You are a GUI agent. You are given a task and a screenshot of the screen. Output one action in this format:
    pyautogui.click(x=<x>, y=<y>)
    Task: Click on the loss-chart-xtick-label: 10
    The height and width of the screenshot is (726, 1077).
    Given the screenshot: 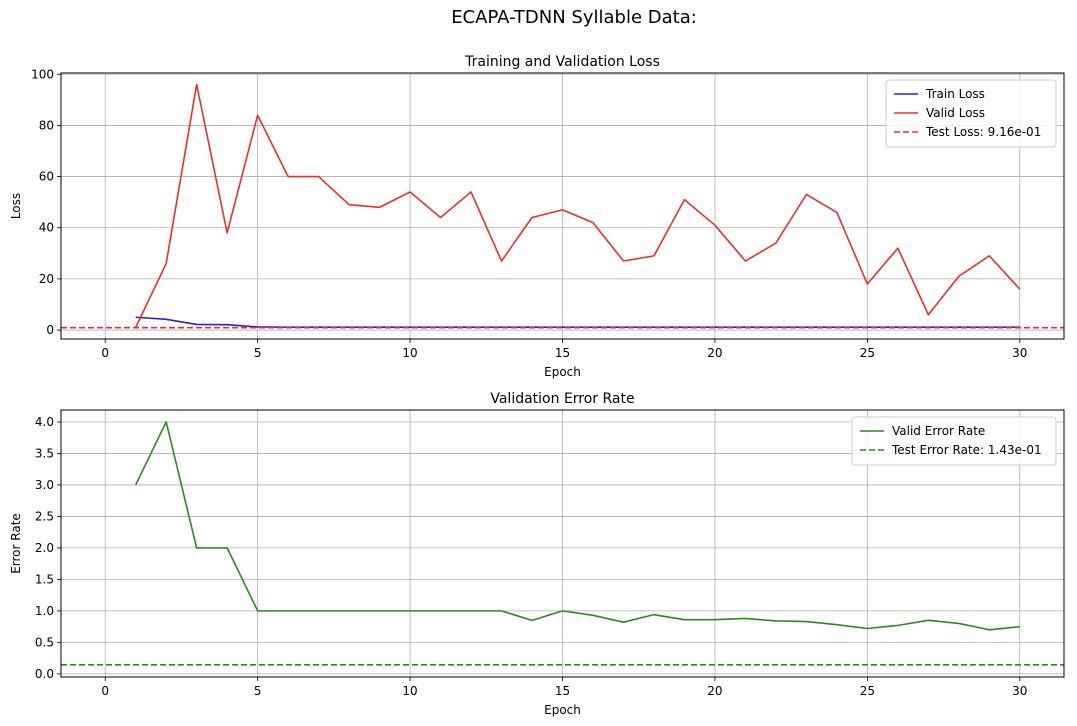 What is the action you would take?
    pyautogui.click(x=409, y=353)
    